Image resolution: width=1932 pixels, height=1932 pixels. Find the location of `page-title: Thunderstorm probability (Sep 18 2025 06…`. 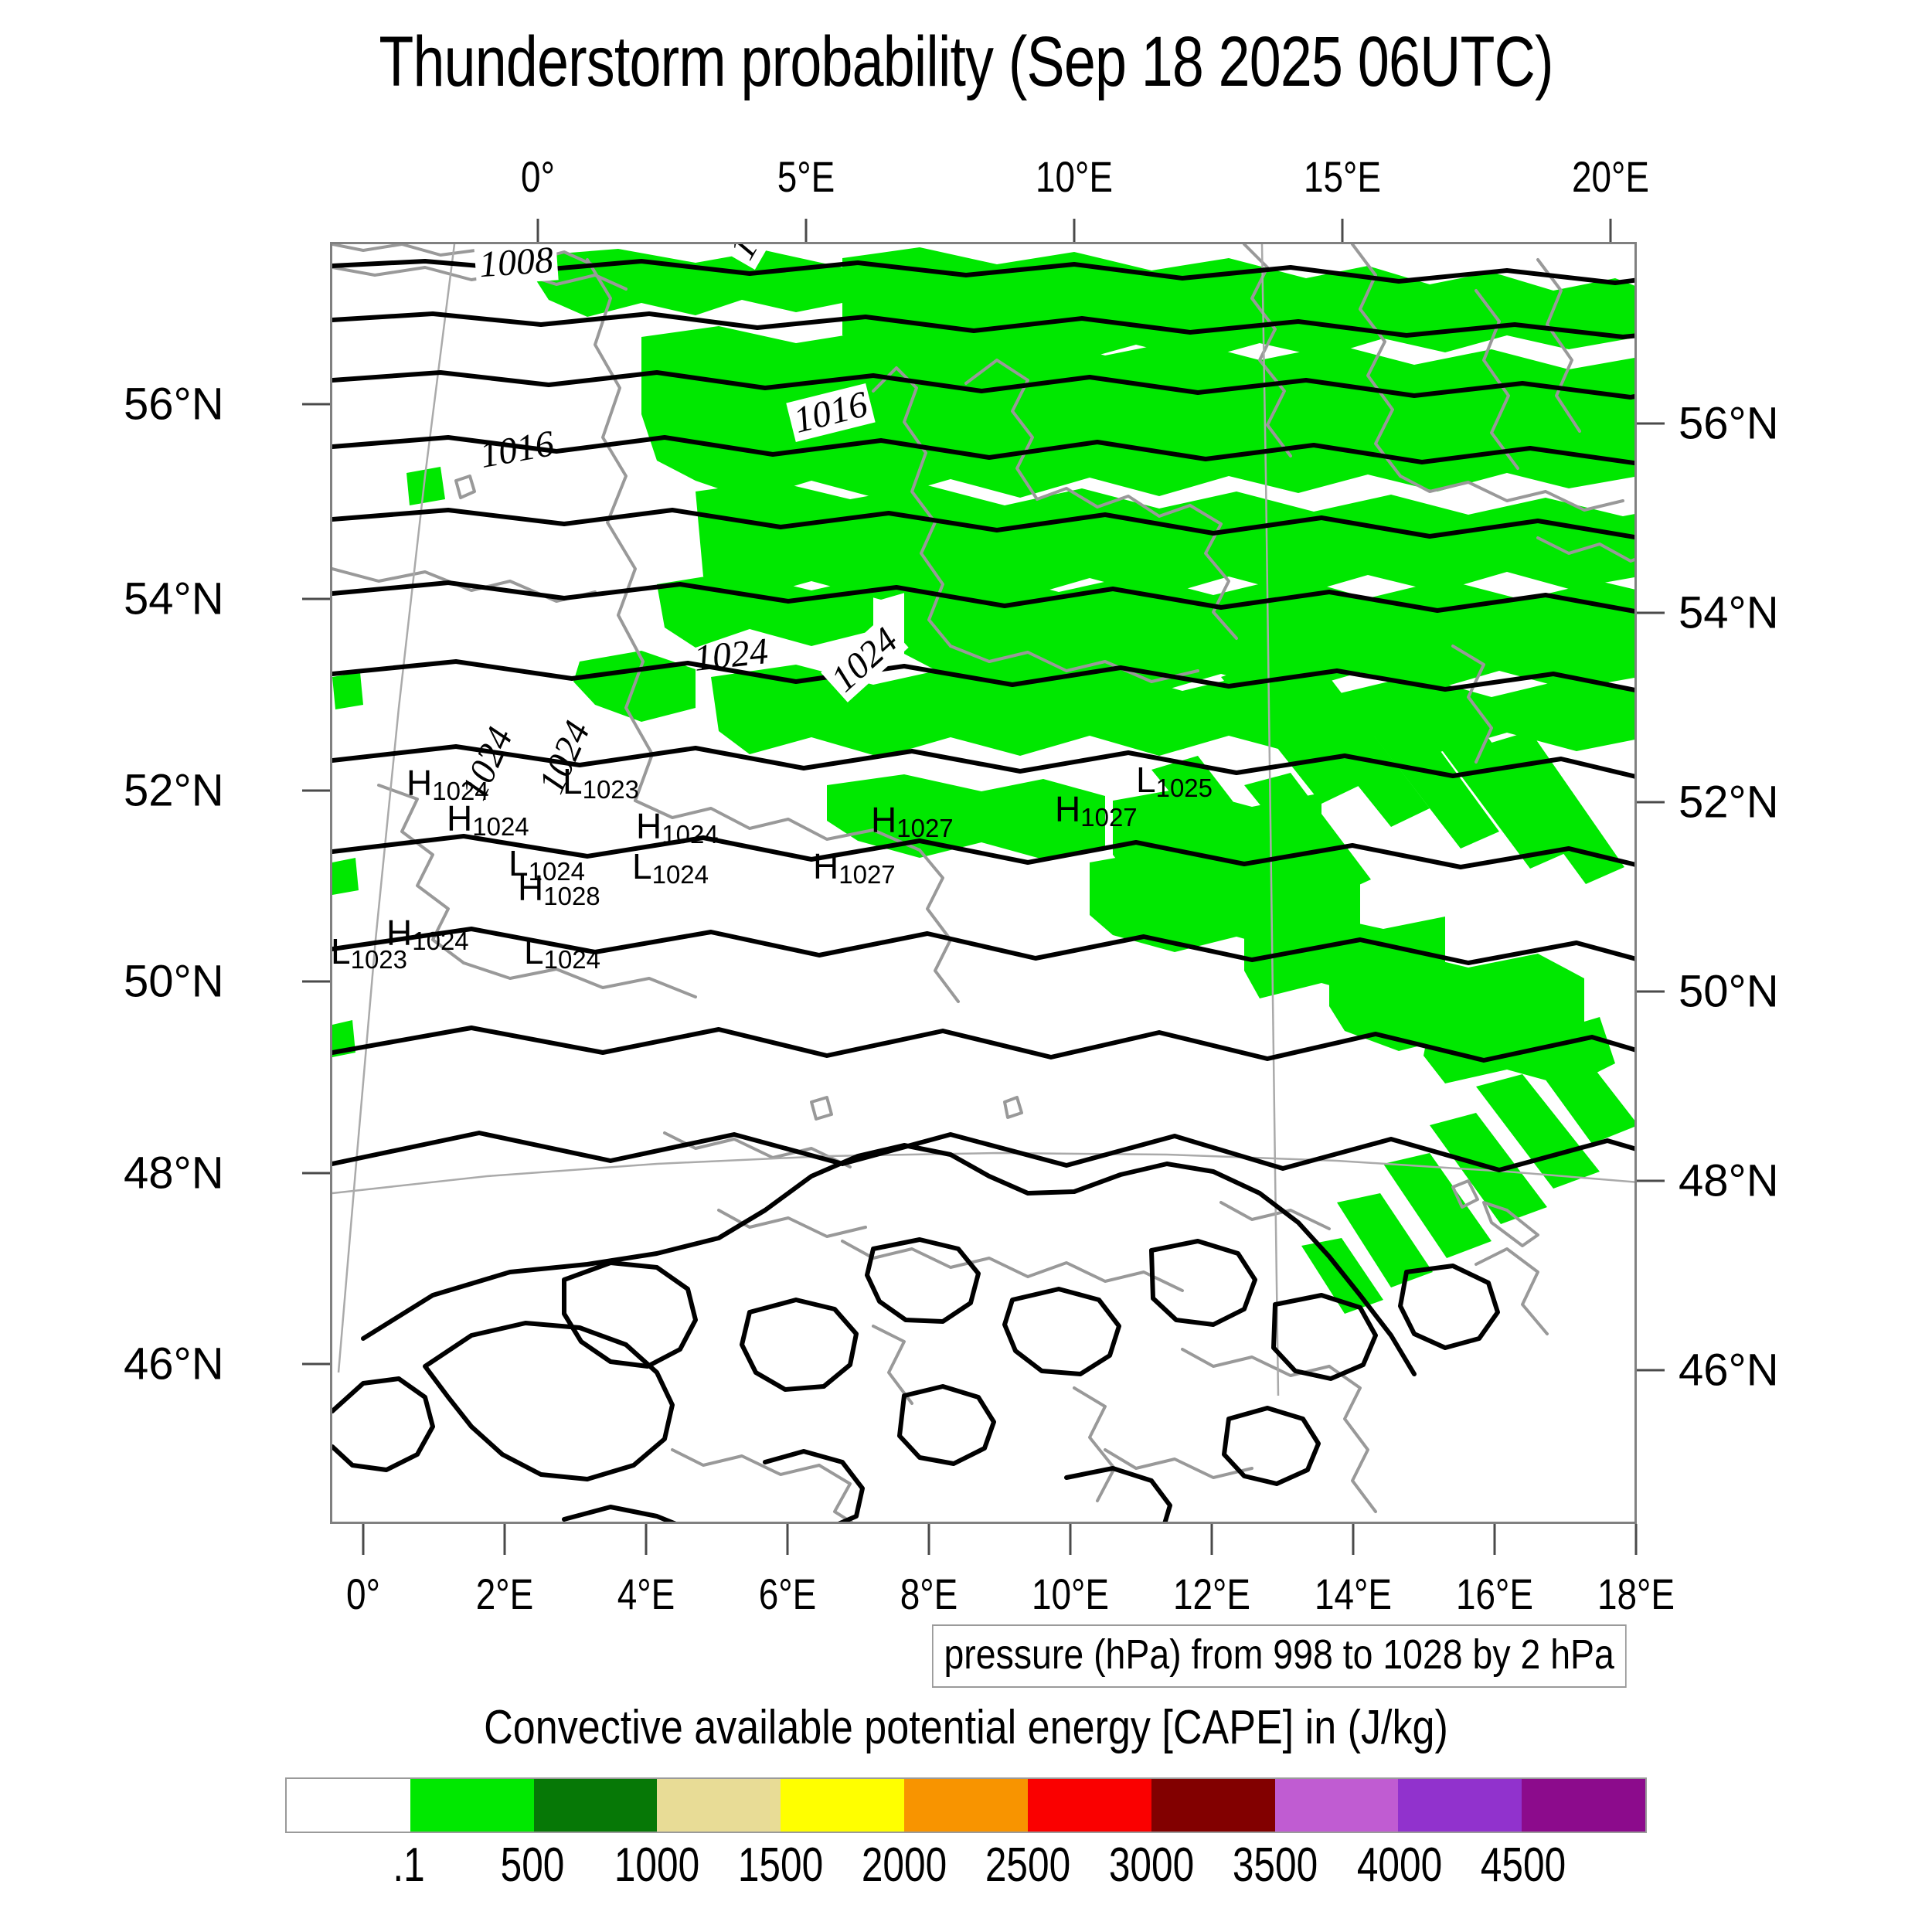

page-title: Thunderstorm probability (Sep 18 2025 06… is located at coordinates (966, 62).